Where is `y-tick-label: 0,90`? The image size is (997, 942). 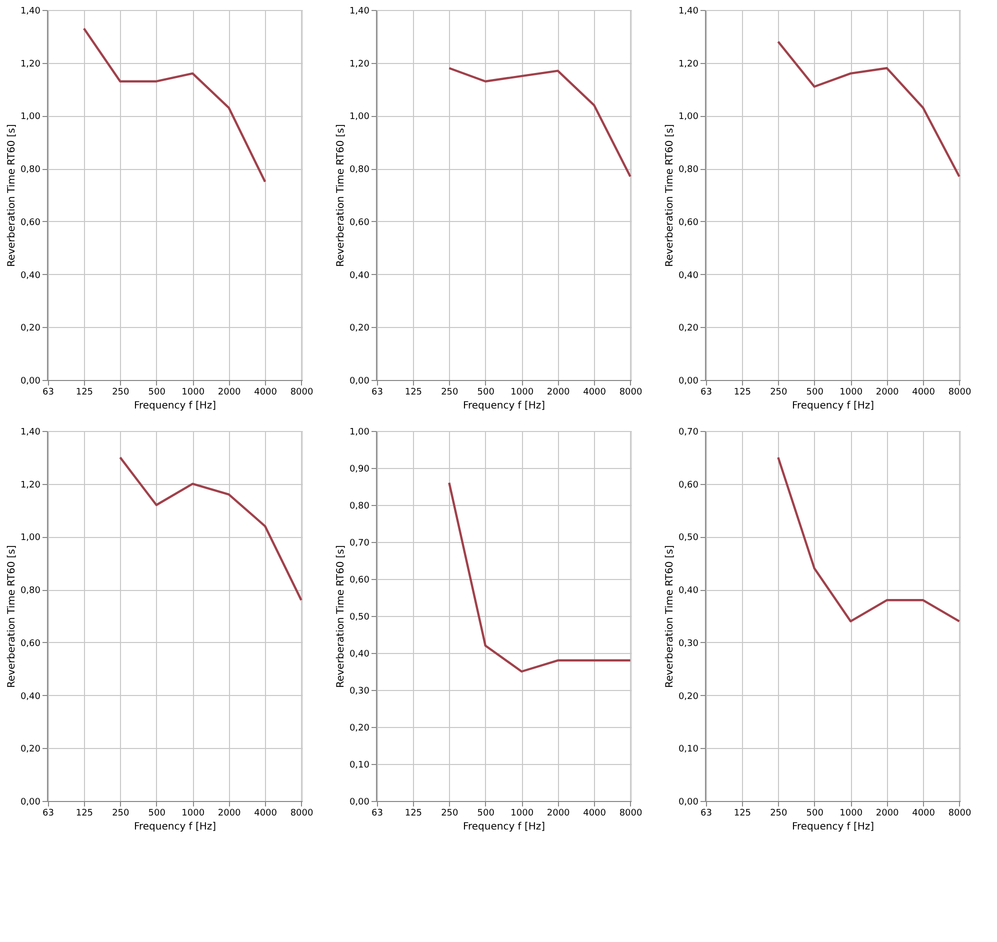
y-tick-label: 0,90 is located at coordinates (359, 469).